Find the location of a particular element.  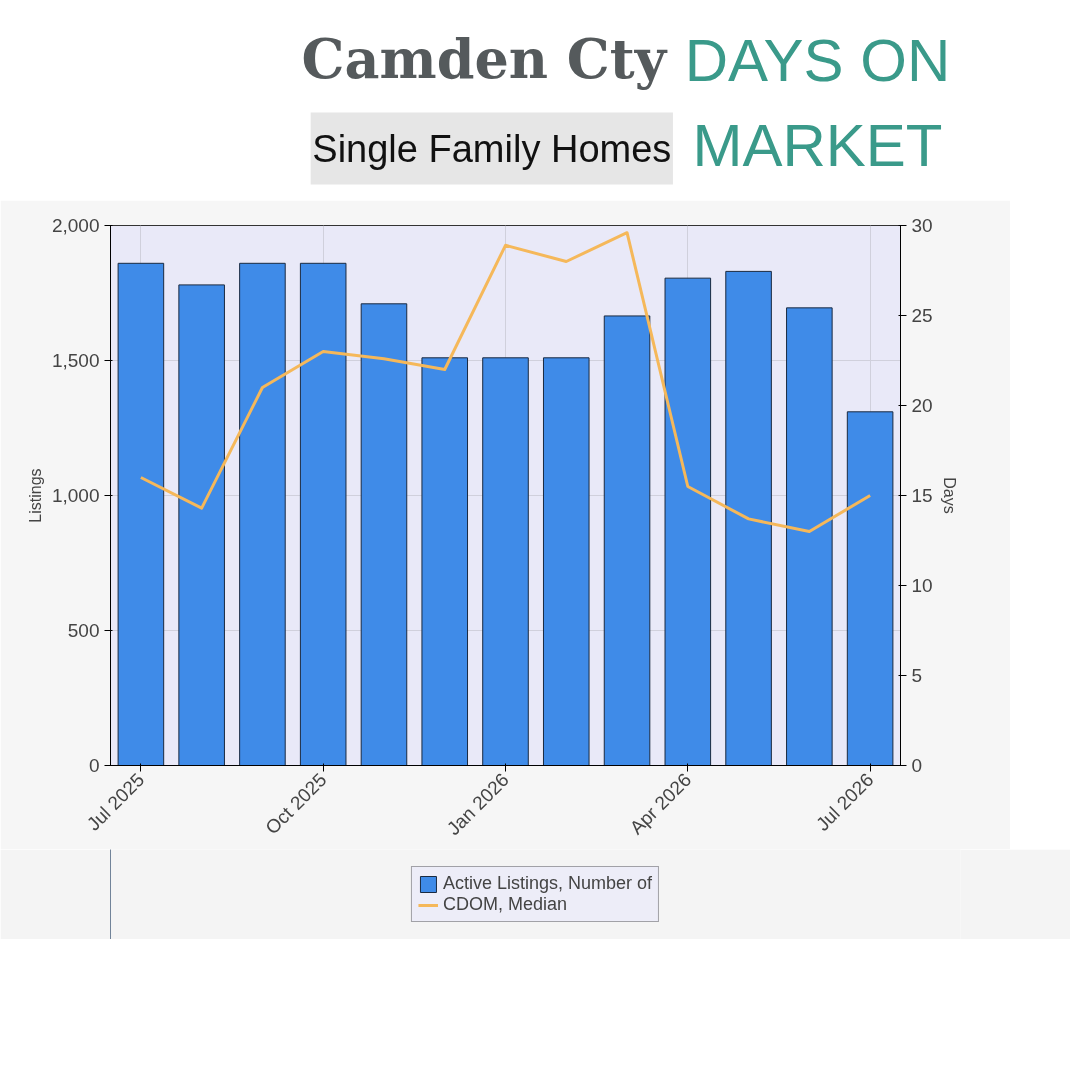

y2-tick-label: 30 is located at coordinates (922, 225).